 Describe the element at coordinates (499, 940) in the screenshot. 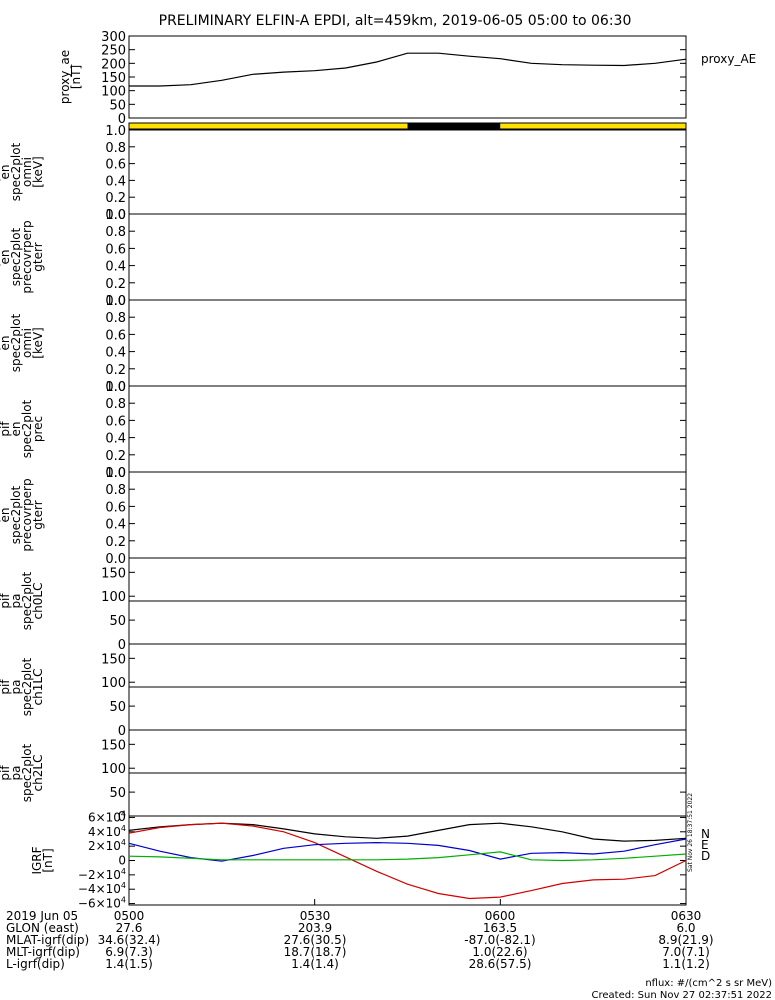

I see `orbit-row-value: -87.0(-82.1)` at that location.